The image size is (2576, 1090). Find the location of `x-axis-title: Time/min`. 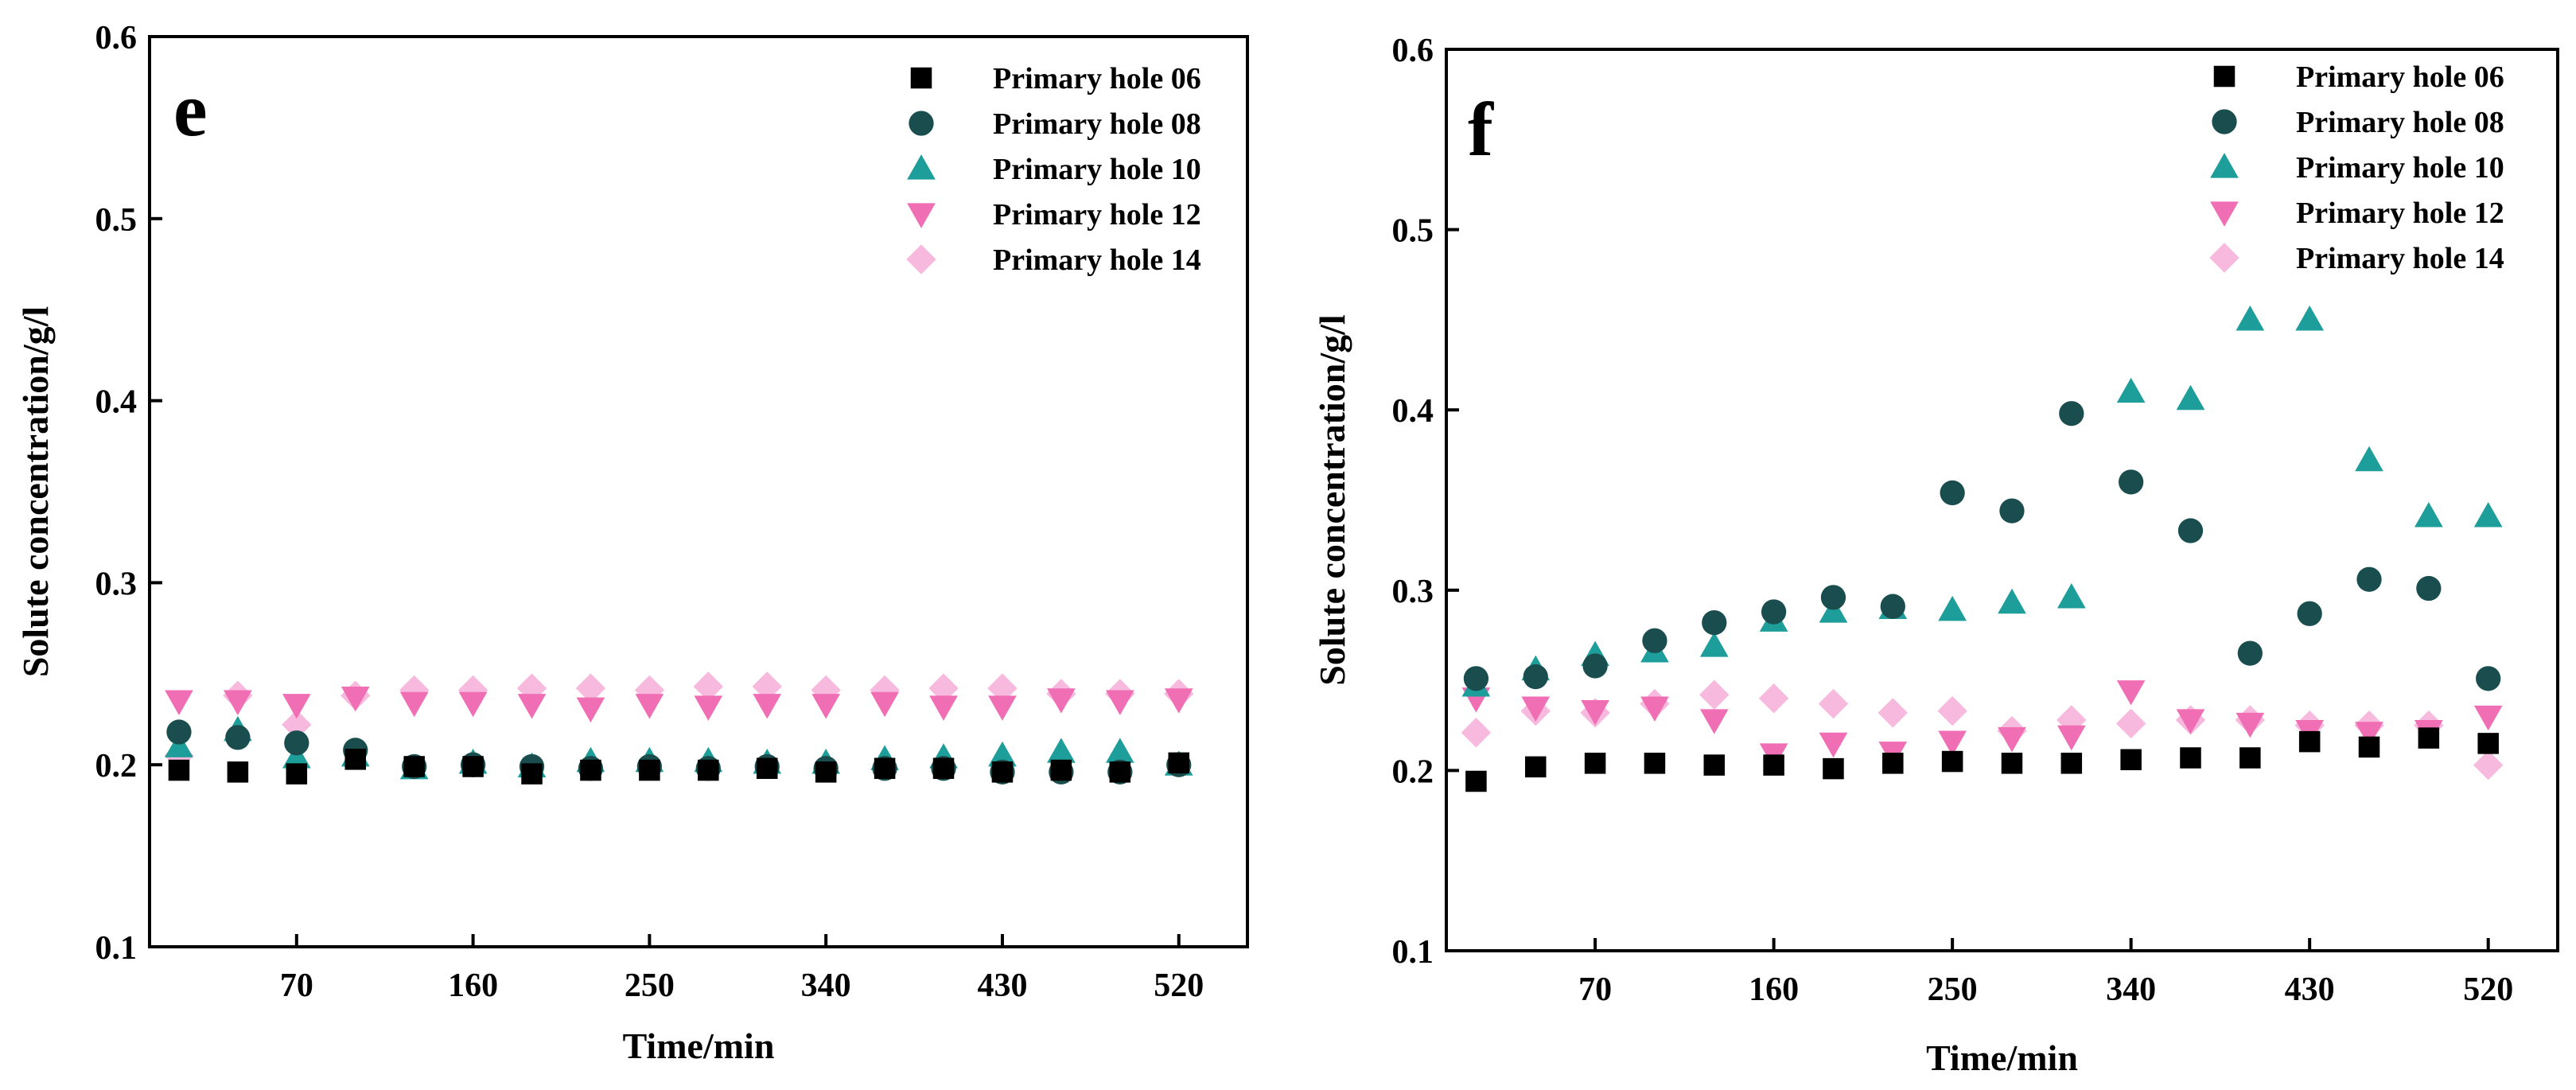

x-axis-title: Time/min is located at coordinates (2002, 1057).